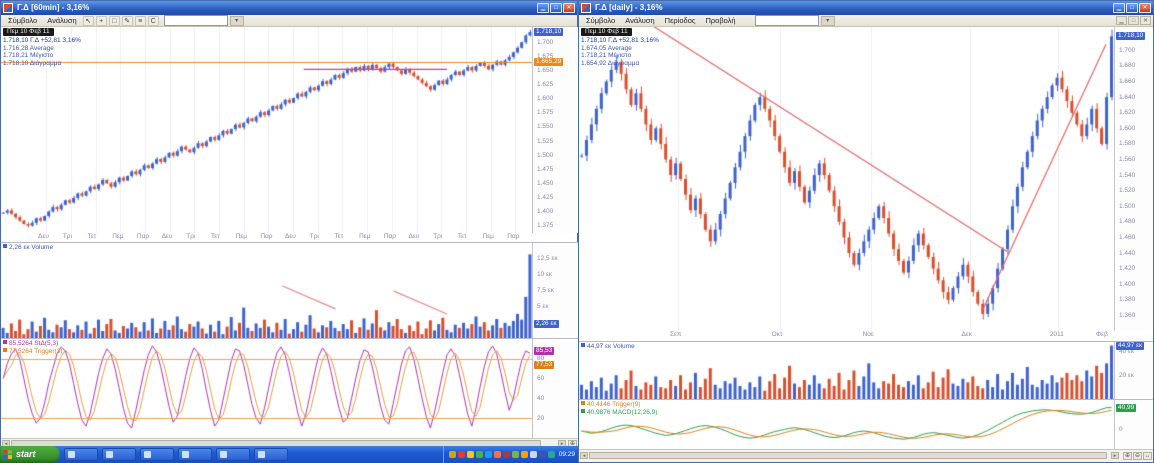 The width and height of the screenshot is (1154, 463). Describe the element at coordinates (586, 8) in the screenshot. I see `app-icon` at that location.